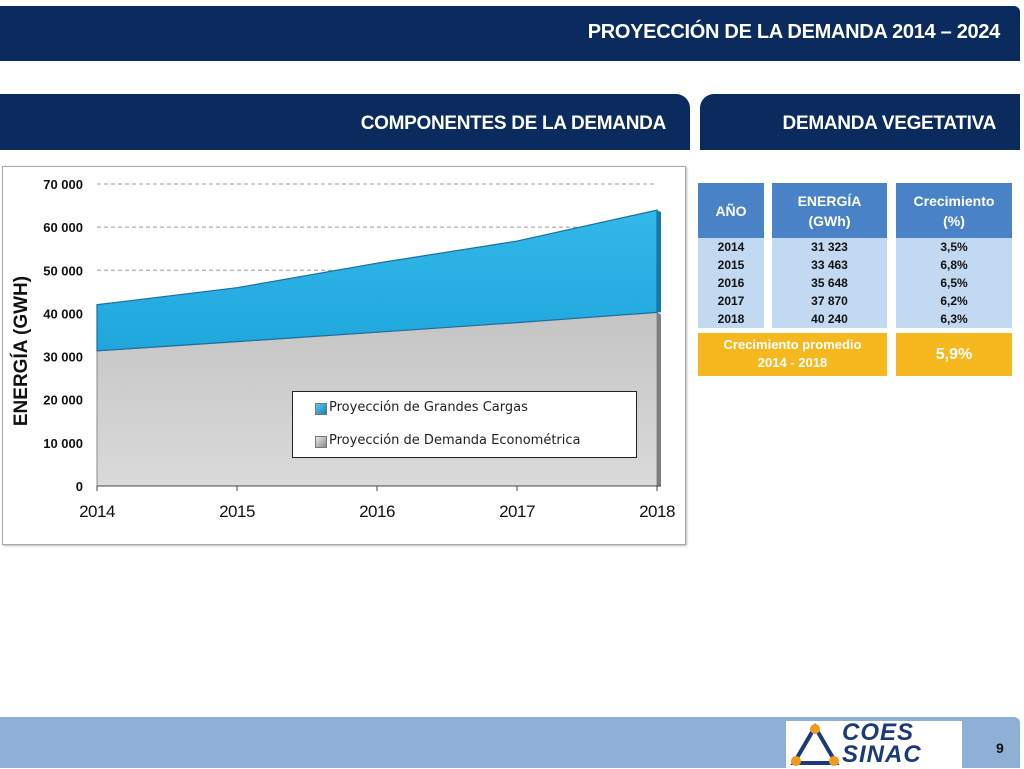 The image size is (1024, 769). I want to click on y-tick-label: 20 000, so click(63, 400).